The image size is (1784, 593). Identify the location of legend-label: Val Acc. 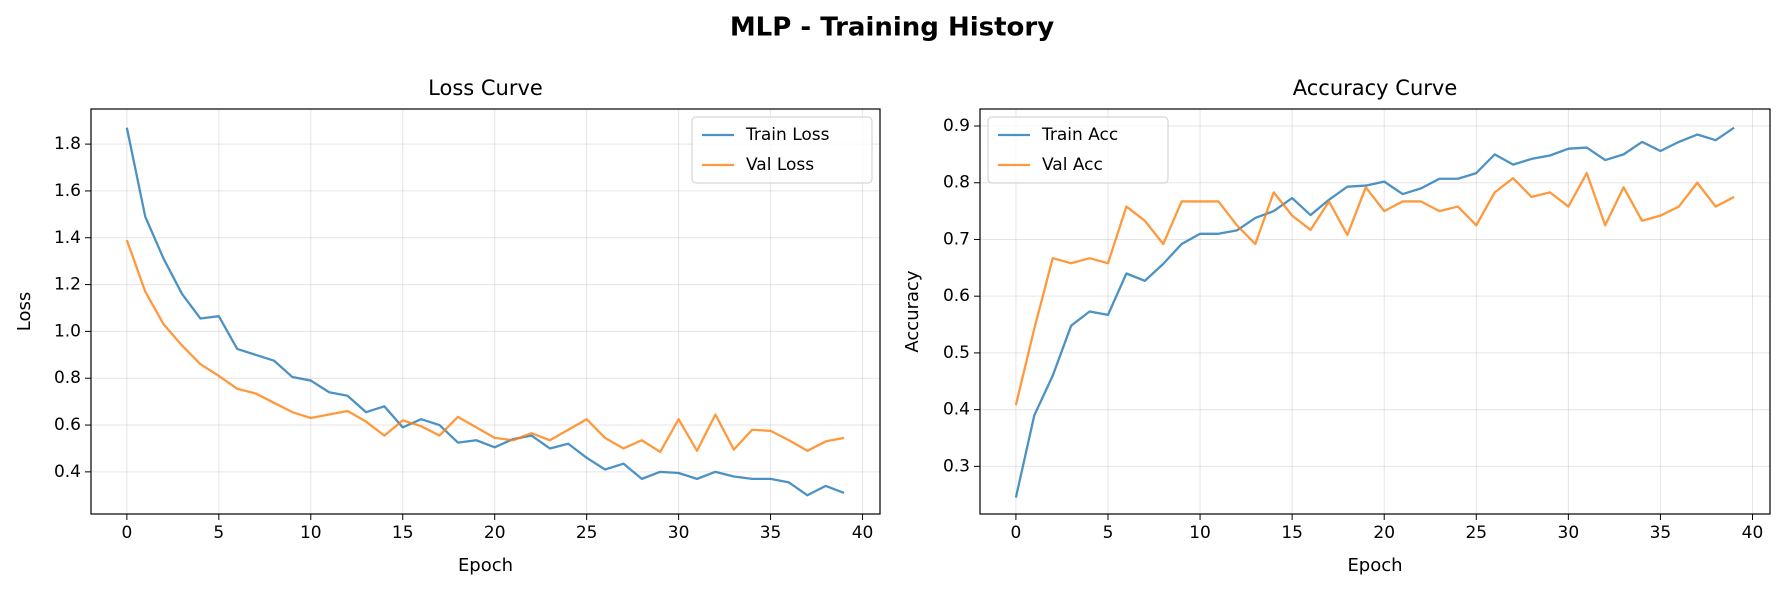
(1072, 165).